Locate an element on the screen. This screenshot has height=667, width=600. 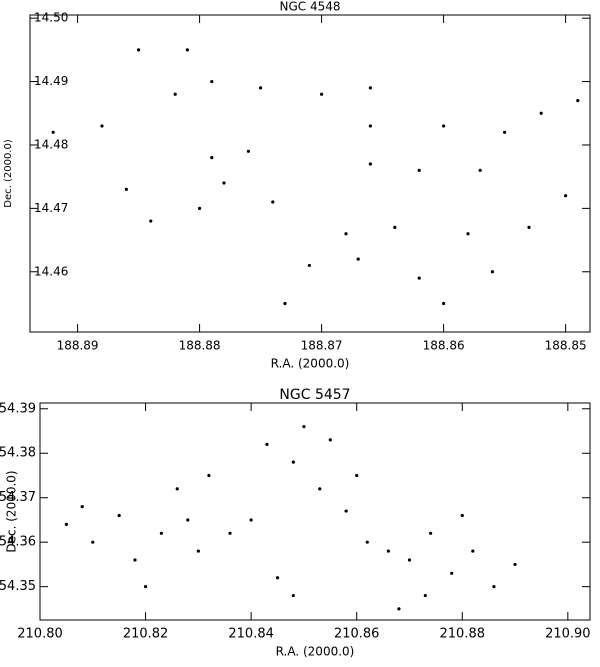
x-tick-label: 188.86 is located at coordinates (444, 346).